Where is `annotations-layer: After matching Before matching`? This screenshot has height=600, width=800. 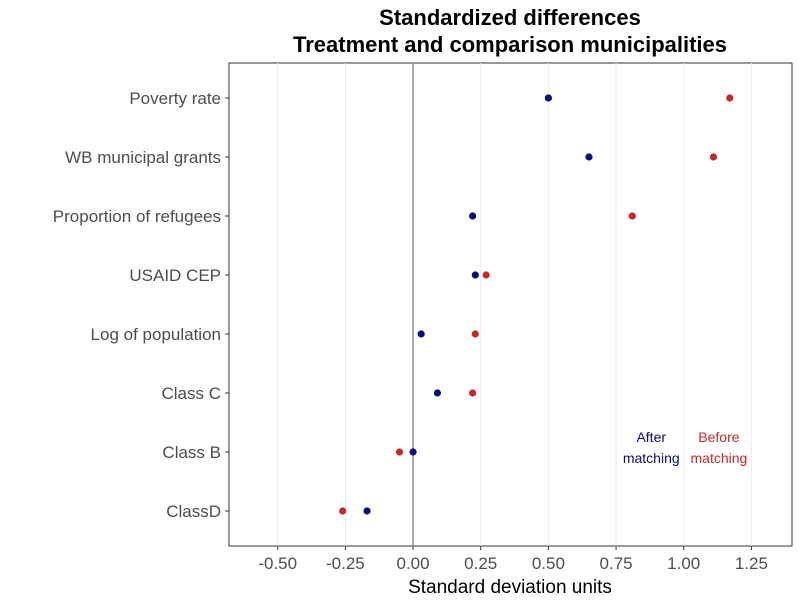
annotations-layer: After matching Before matching is located at coordinates (685, 447).